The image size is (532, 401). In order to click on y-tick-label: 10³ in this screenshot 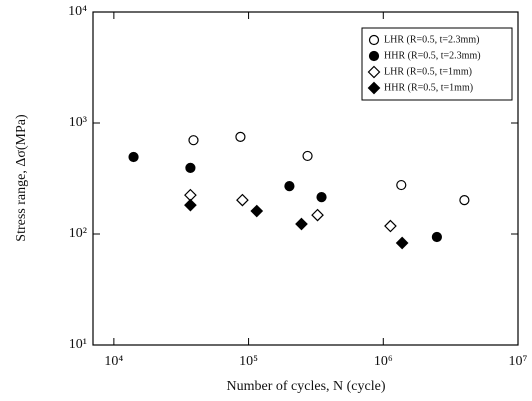, I will do `click(78, 122)`.